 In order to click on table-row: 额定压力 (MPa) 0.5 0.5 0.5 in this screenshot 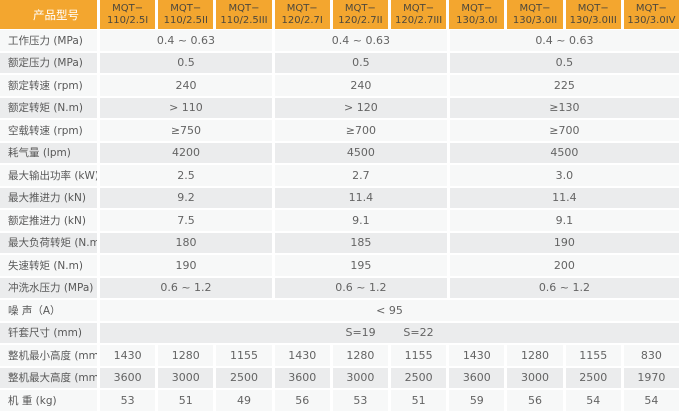, I will do `click(339, 63)`.